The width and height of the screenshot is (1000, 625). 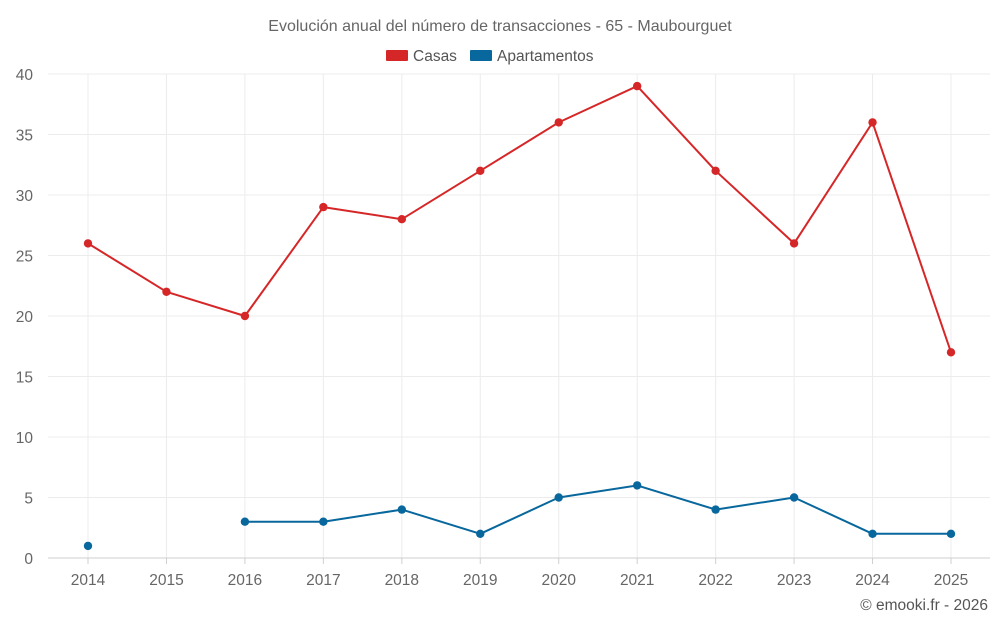 I want to click on point-apartamentos-2018, so click(x=402, y=509).